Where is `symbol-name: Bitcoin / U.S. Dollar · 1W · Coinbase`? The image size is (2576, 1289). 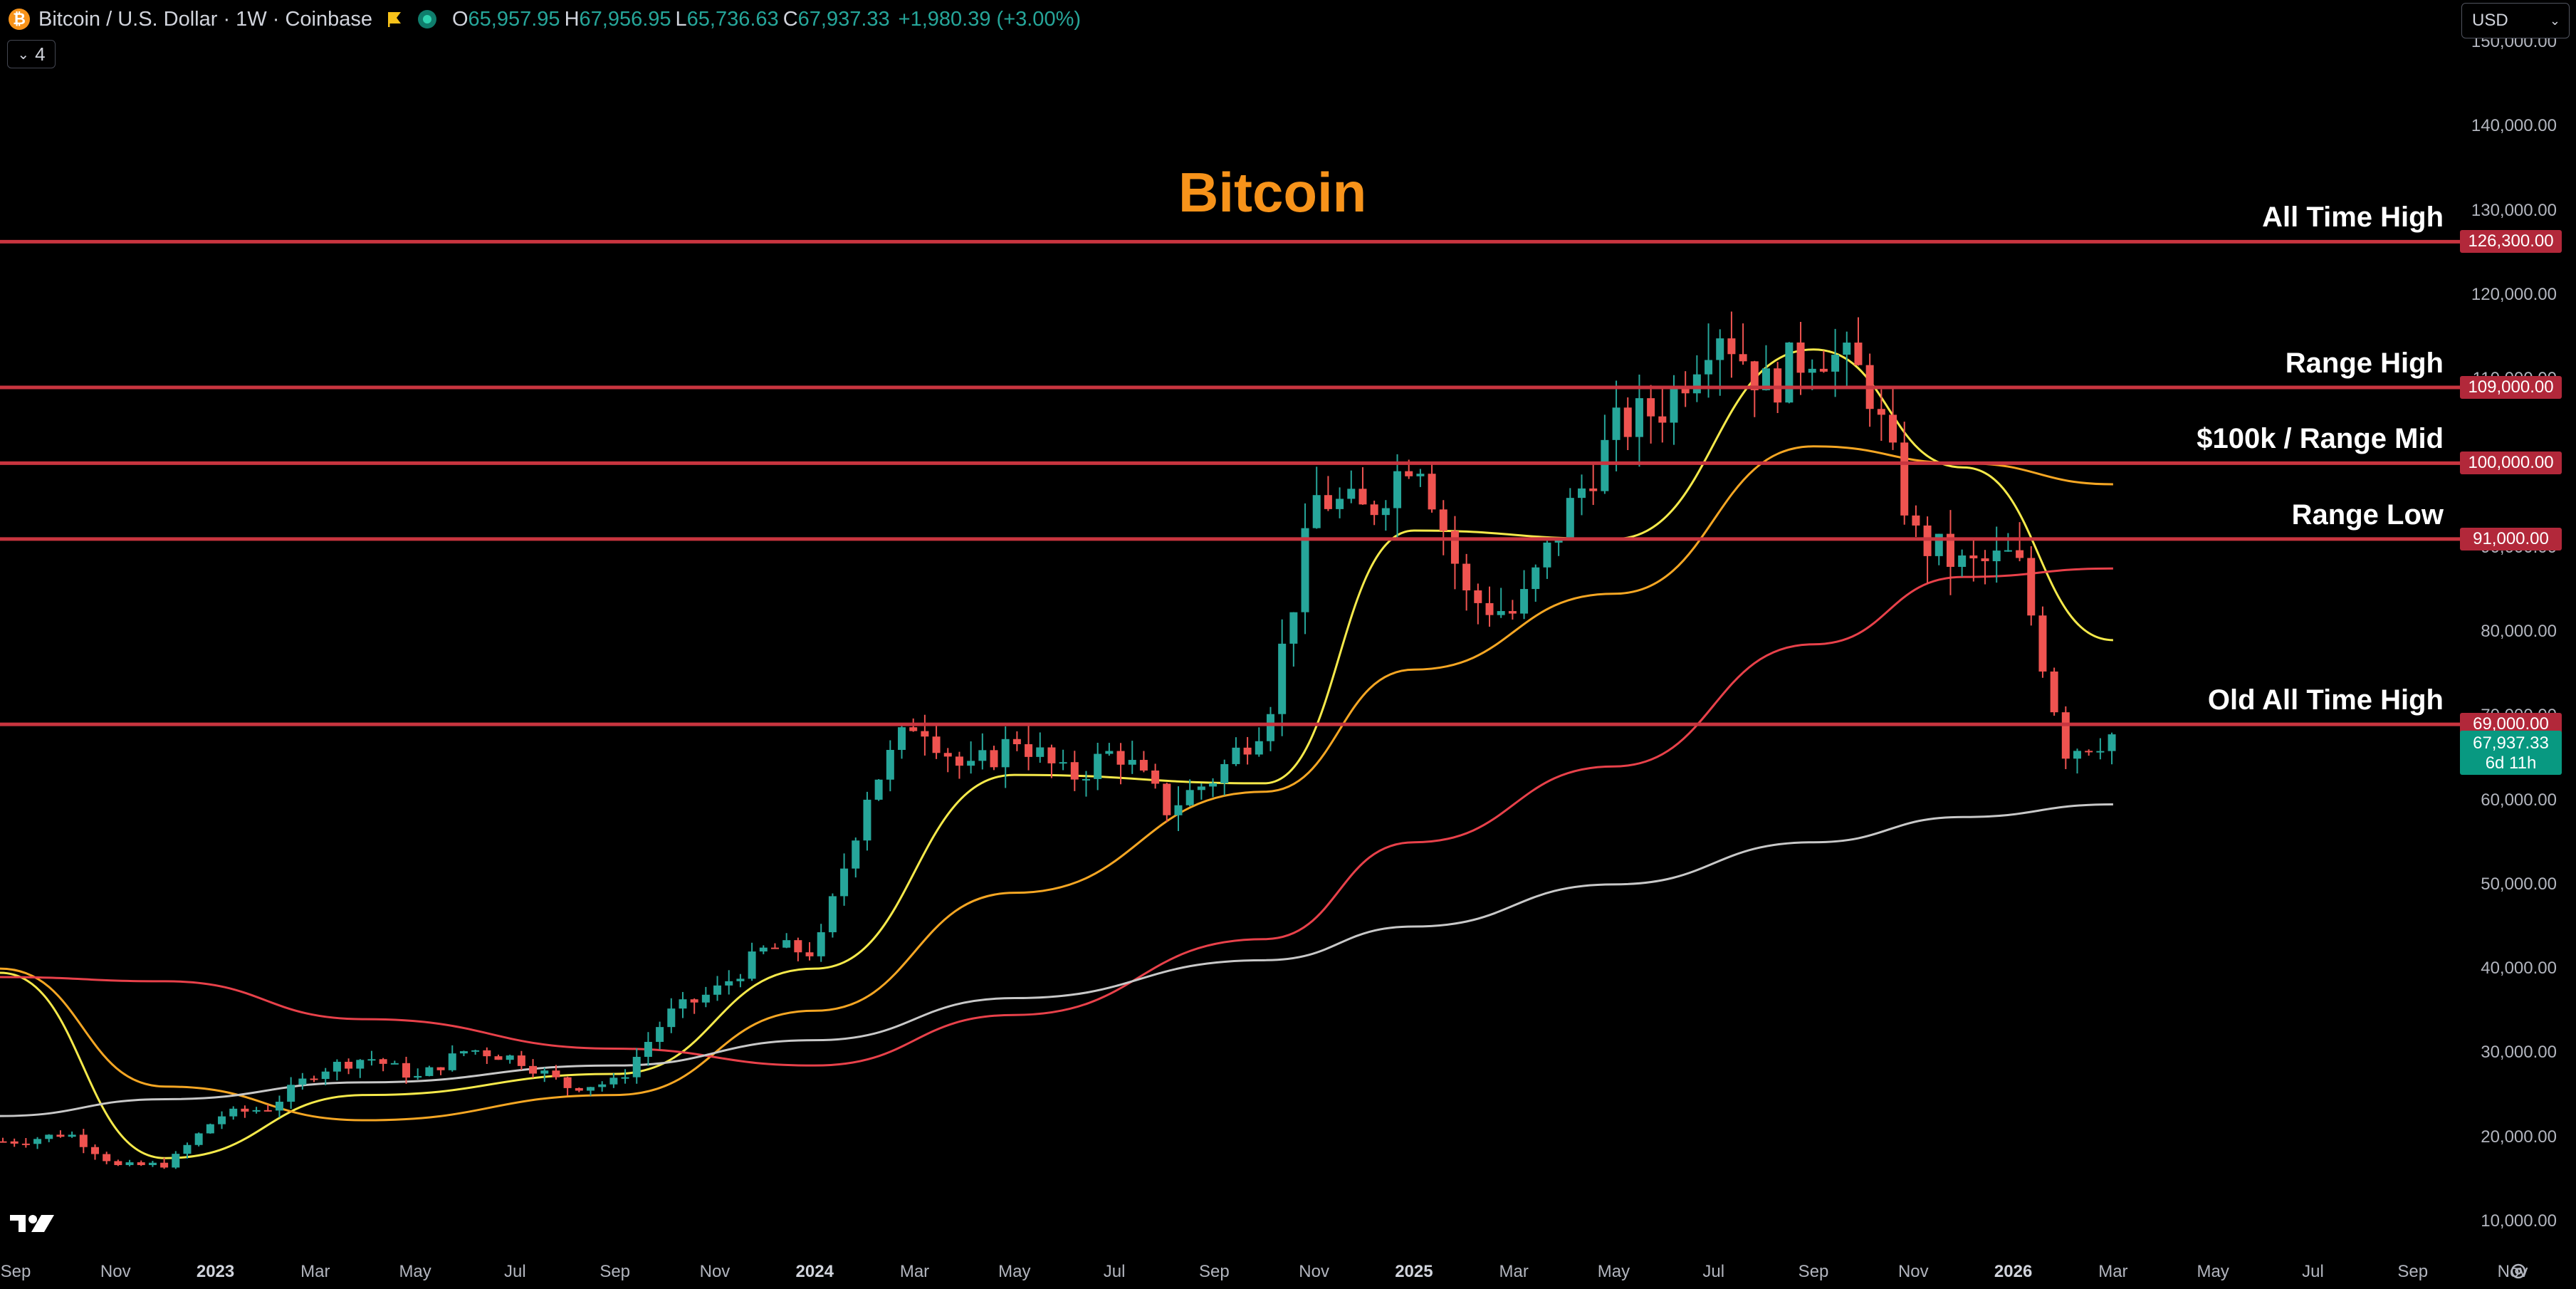 symbol-name: Bitcoin / U.S. Dollar · 1W · Coinbase is located at coordinates (205, 19).